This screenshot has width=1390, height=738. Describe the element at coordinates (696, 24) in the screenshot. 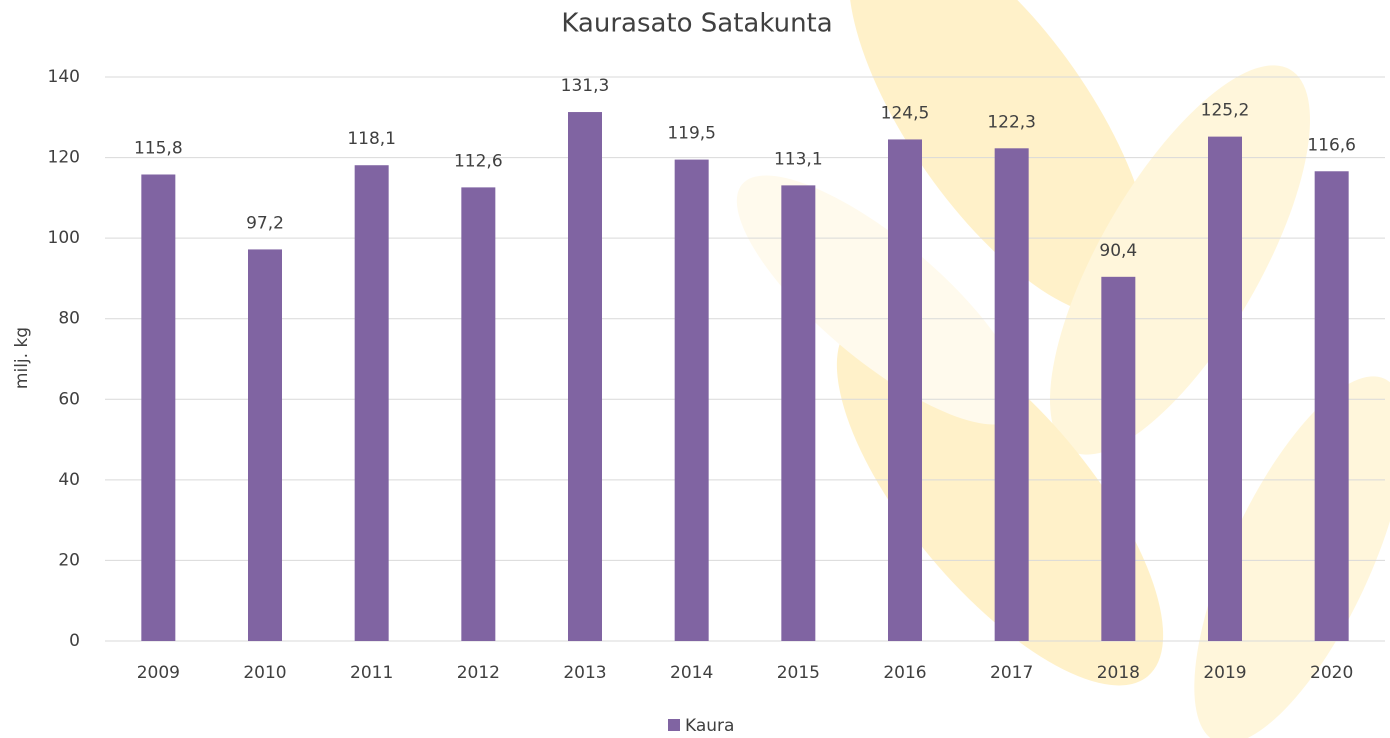

I see `chart-title: Kaurasato Satakunta` at that location.